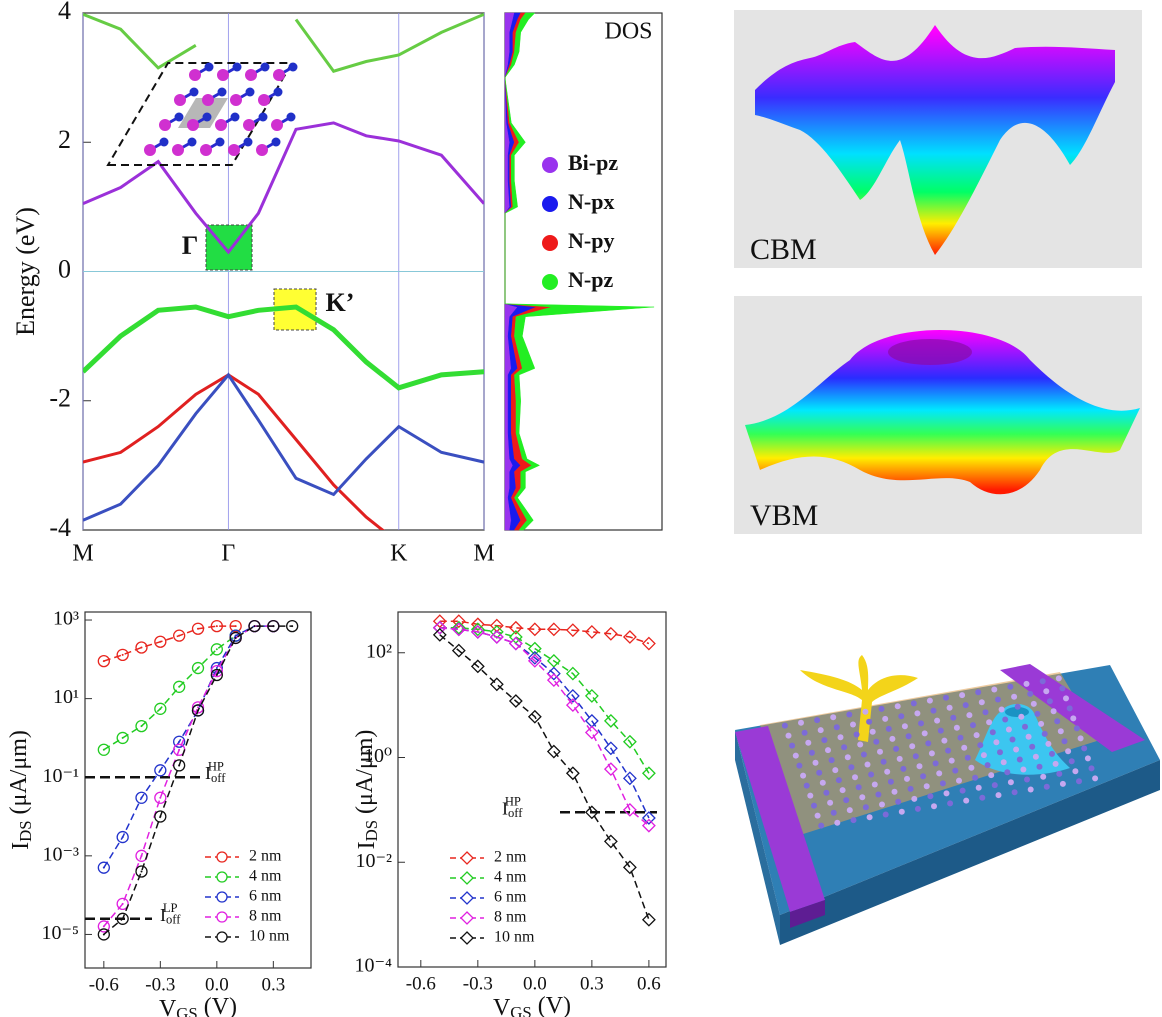 This screenshot has height=1017, width=1162. I want to click on off-current-label: IoffHP, so click(215, 772).